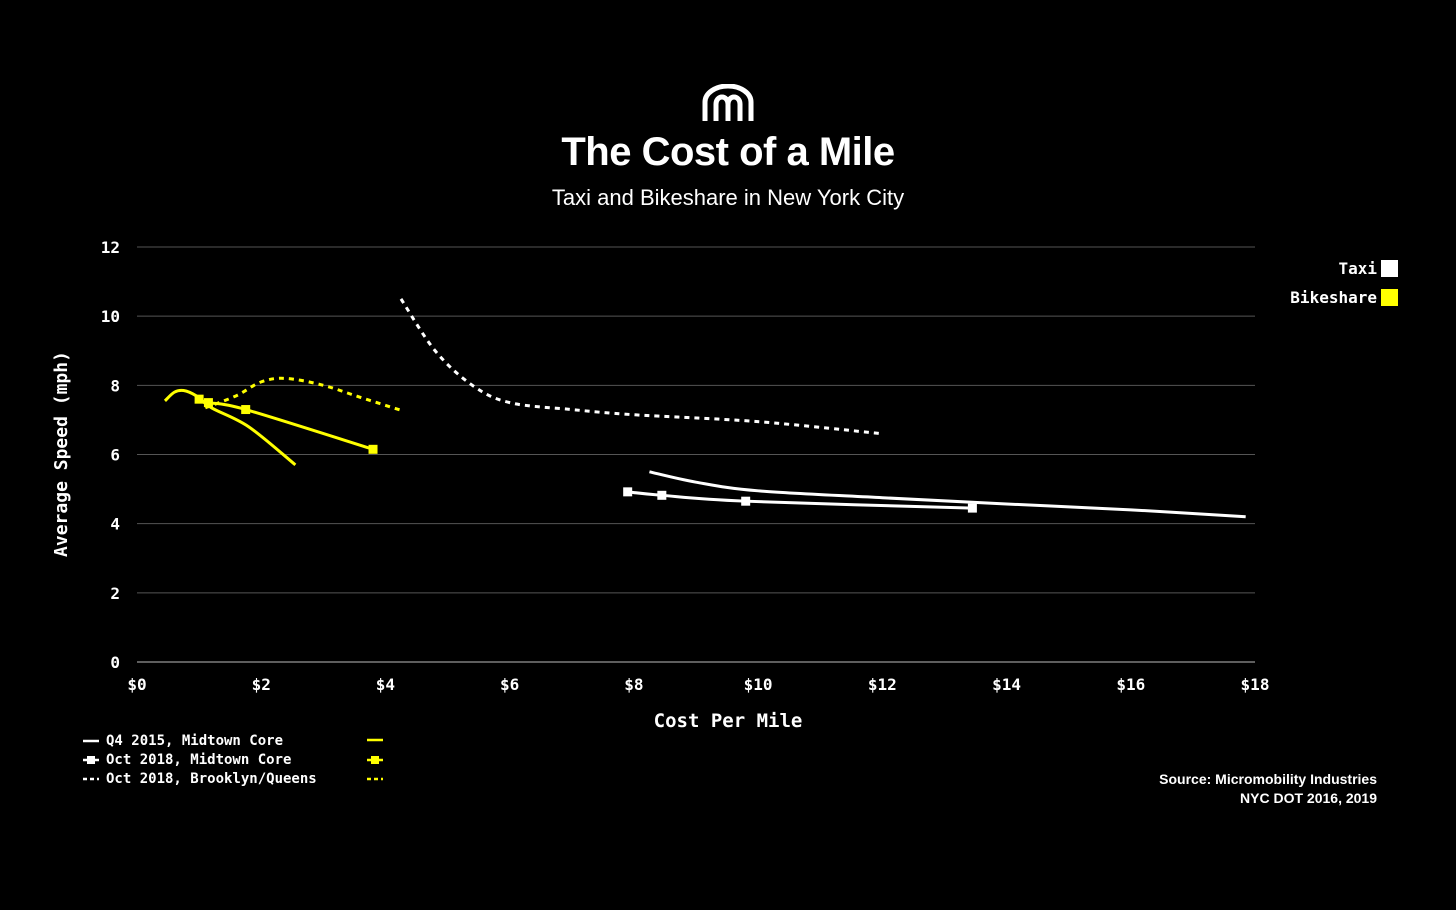  What do you see at coordinates (375, 740) in the screenshot?
I see `solid-line-yellow-icon` at bounding box center [375, 740].